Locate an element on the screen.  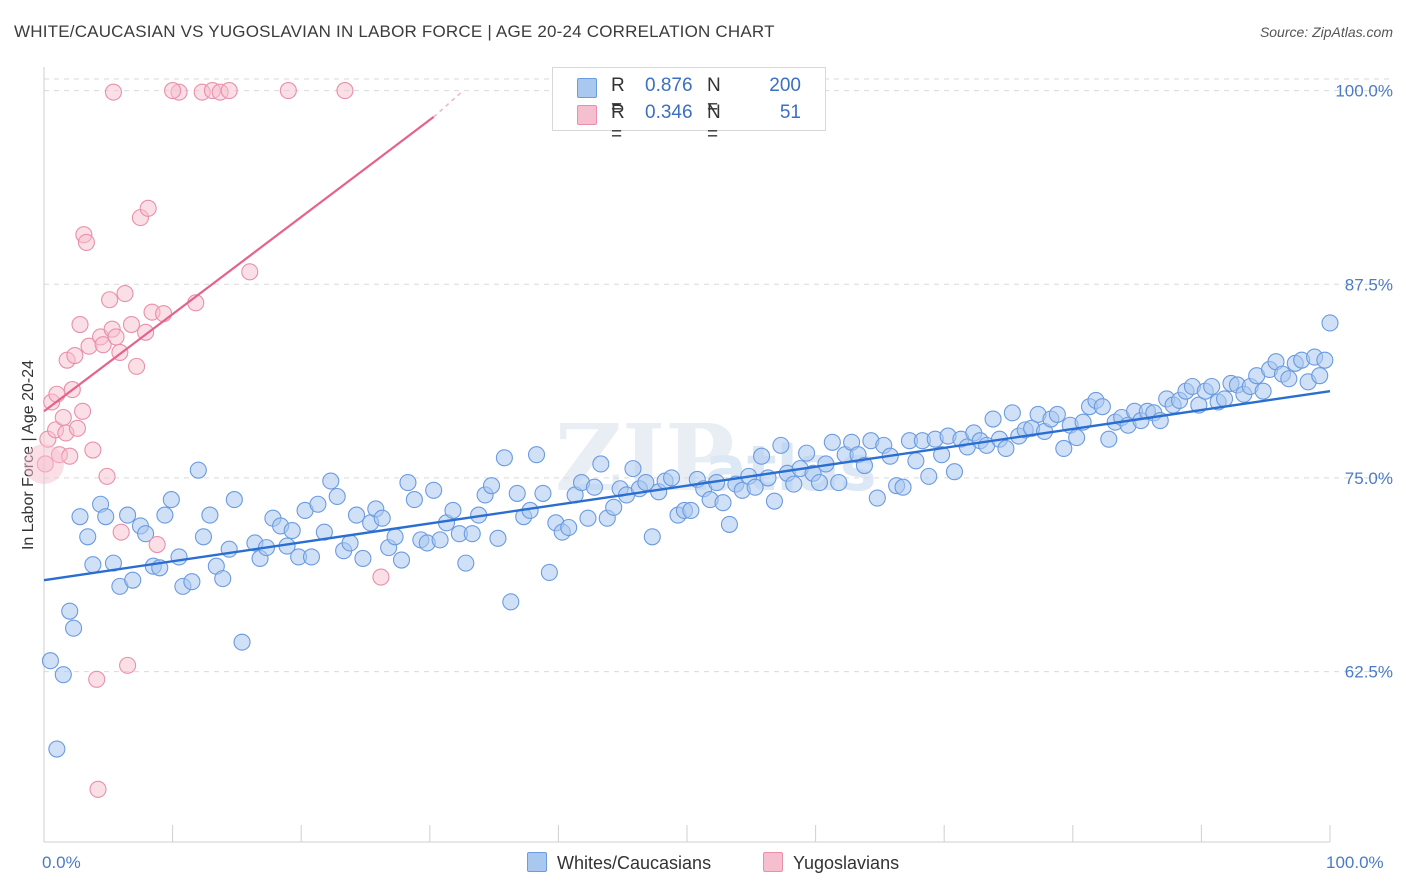
legend-item-whites: Whites/Caucasians is located at coordinates (619, 863).